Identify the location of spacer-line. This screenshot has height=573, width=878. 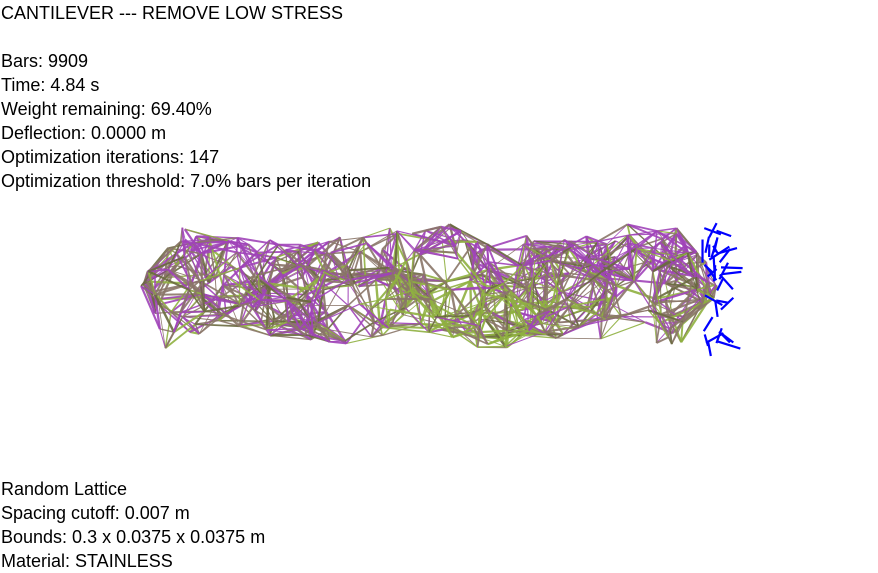
(186, 37).